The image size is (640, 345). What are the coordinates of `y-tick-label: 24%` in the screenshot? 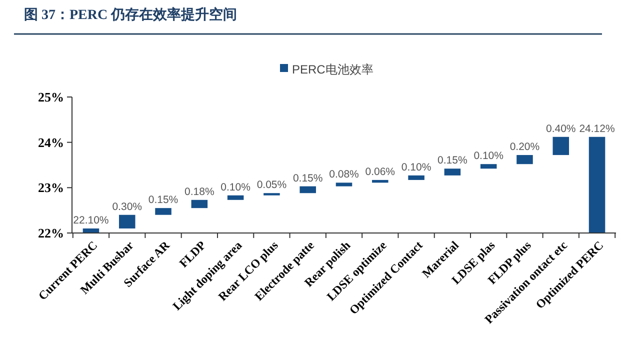 It's located at (51, 142).